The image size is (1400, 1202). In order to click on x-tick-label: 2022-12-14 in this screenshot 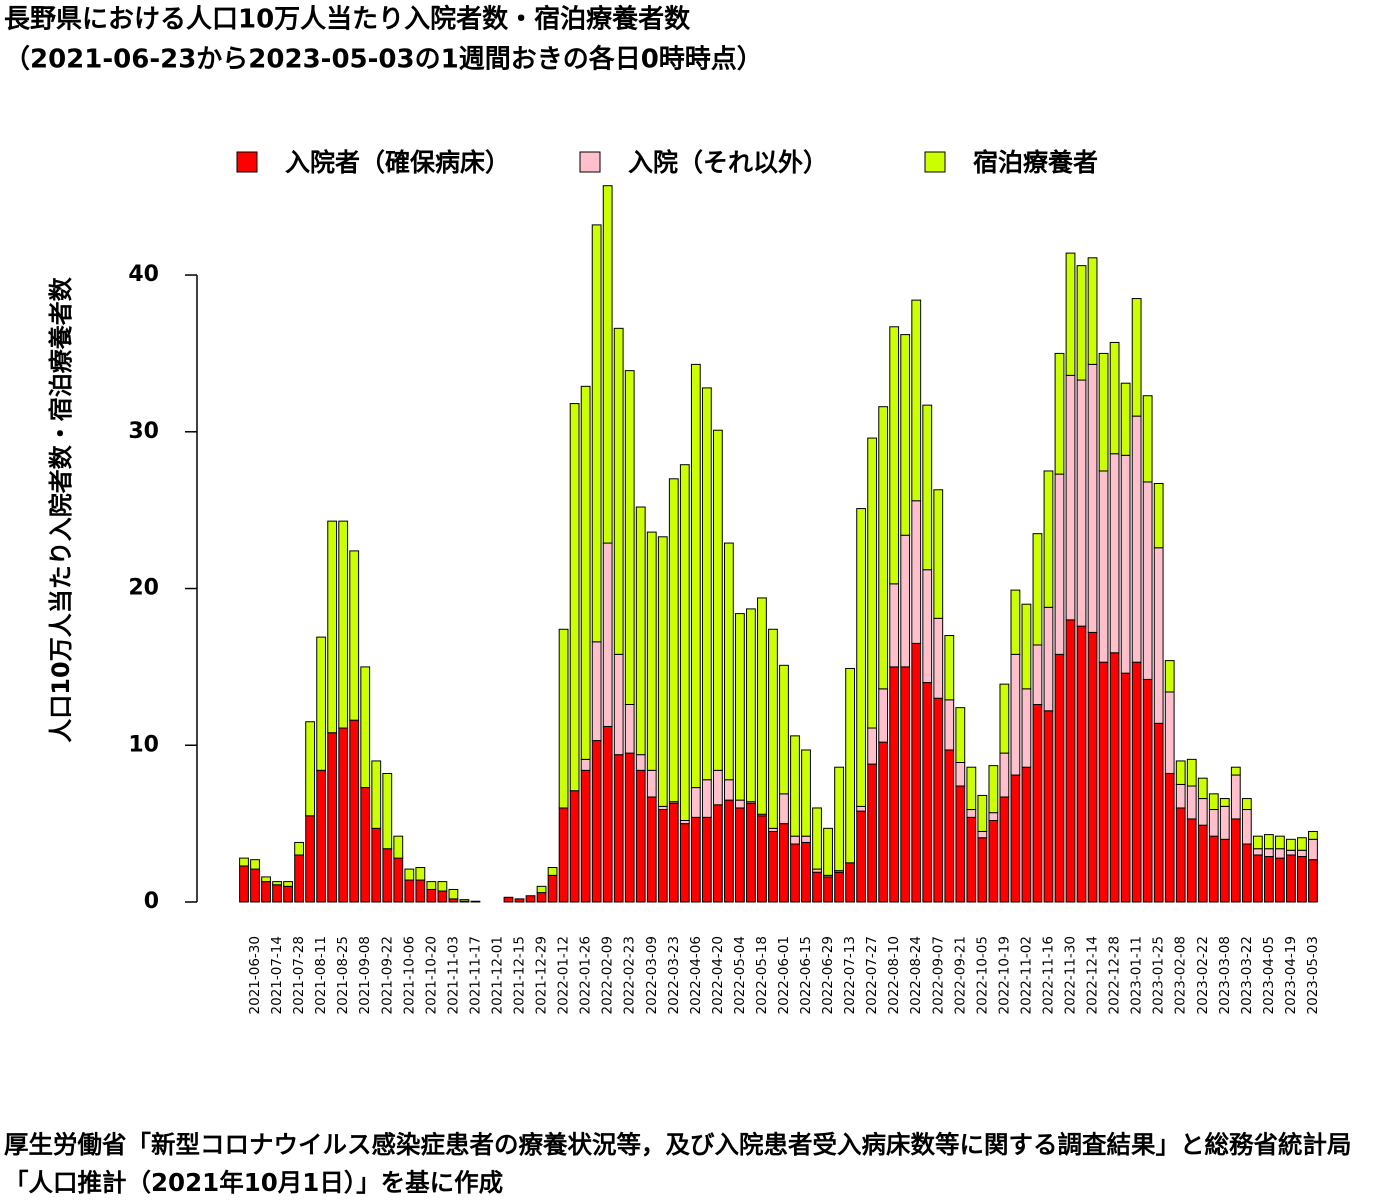, I will do `click(1093, 975)`.